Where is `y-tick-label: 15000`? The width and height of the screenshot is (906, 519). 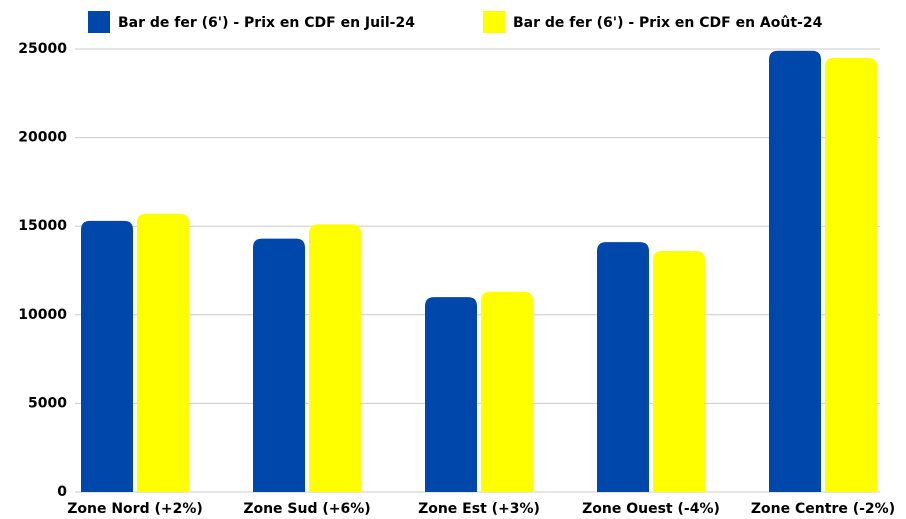 y-tick-label: 15000 is located at coordinates (42, 226).